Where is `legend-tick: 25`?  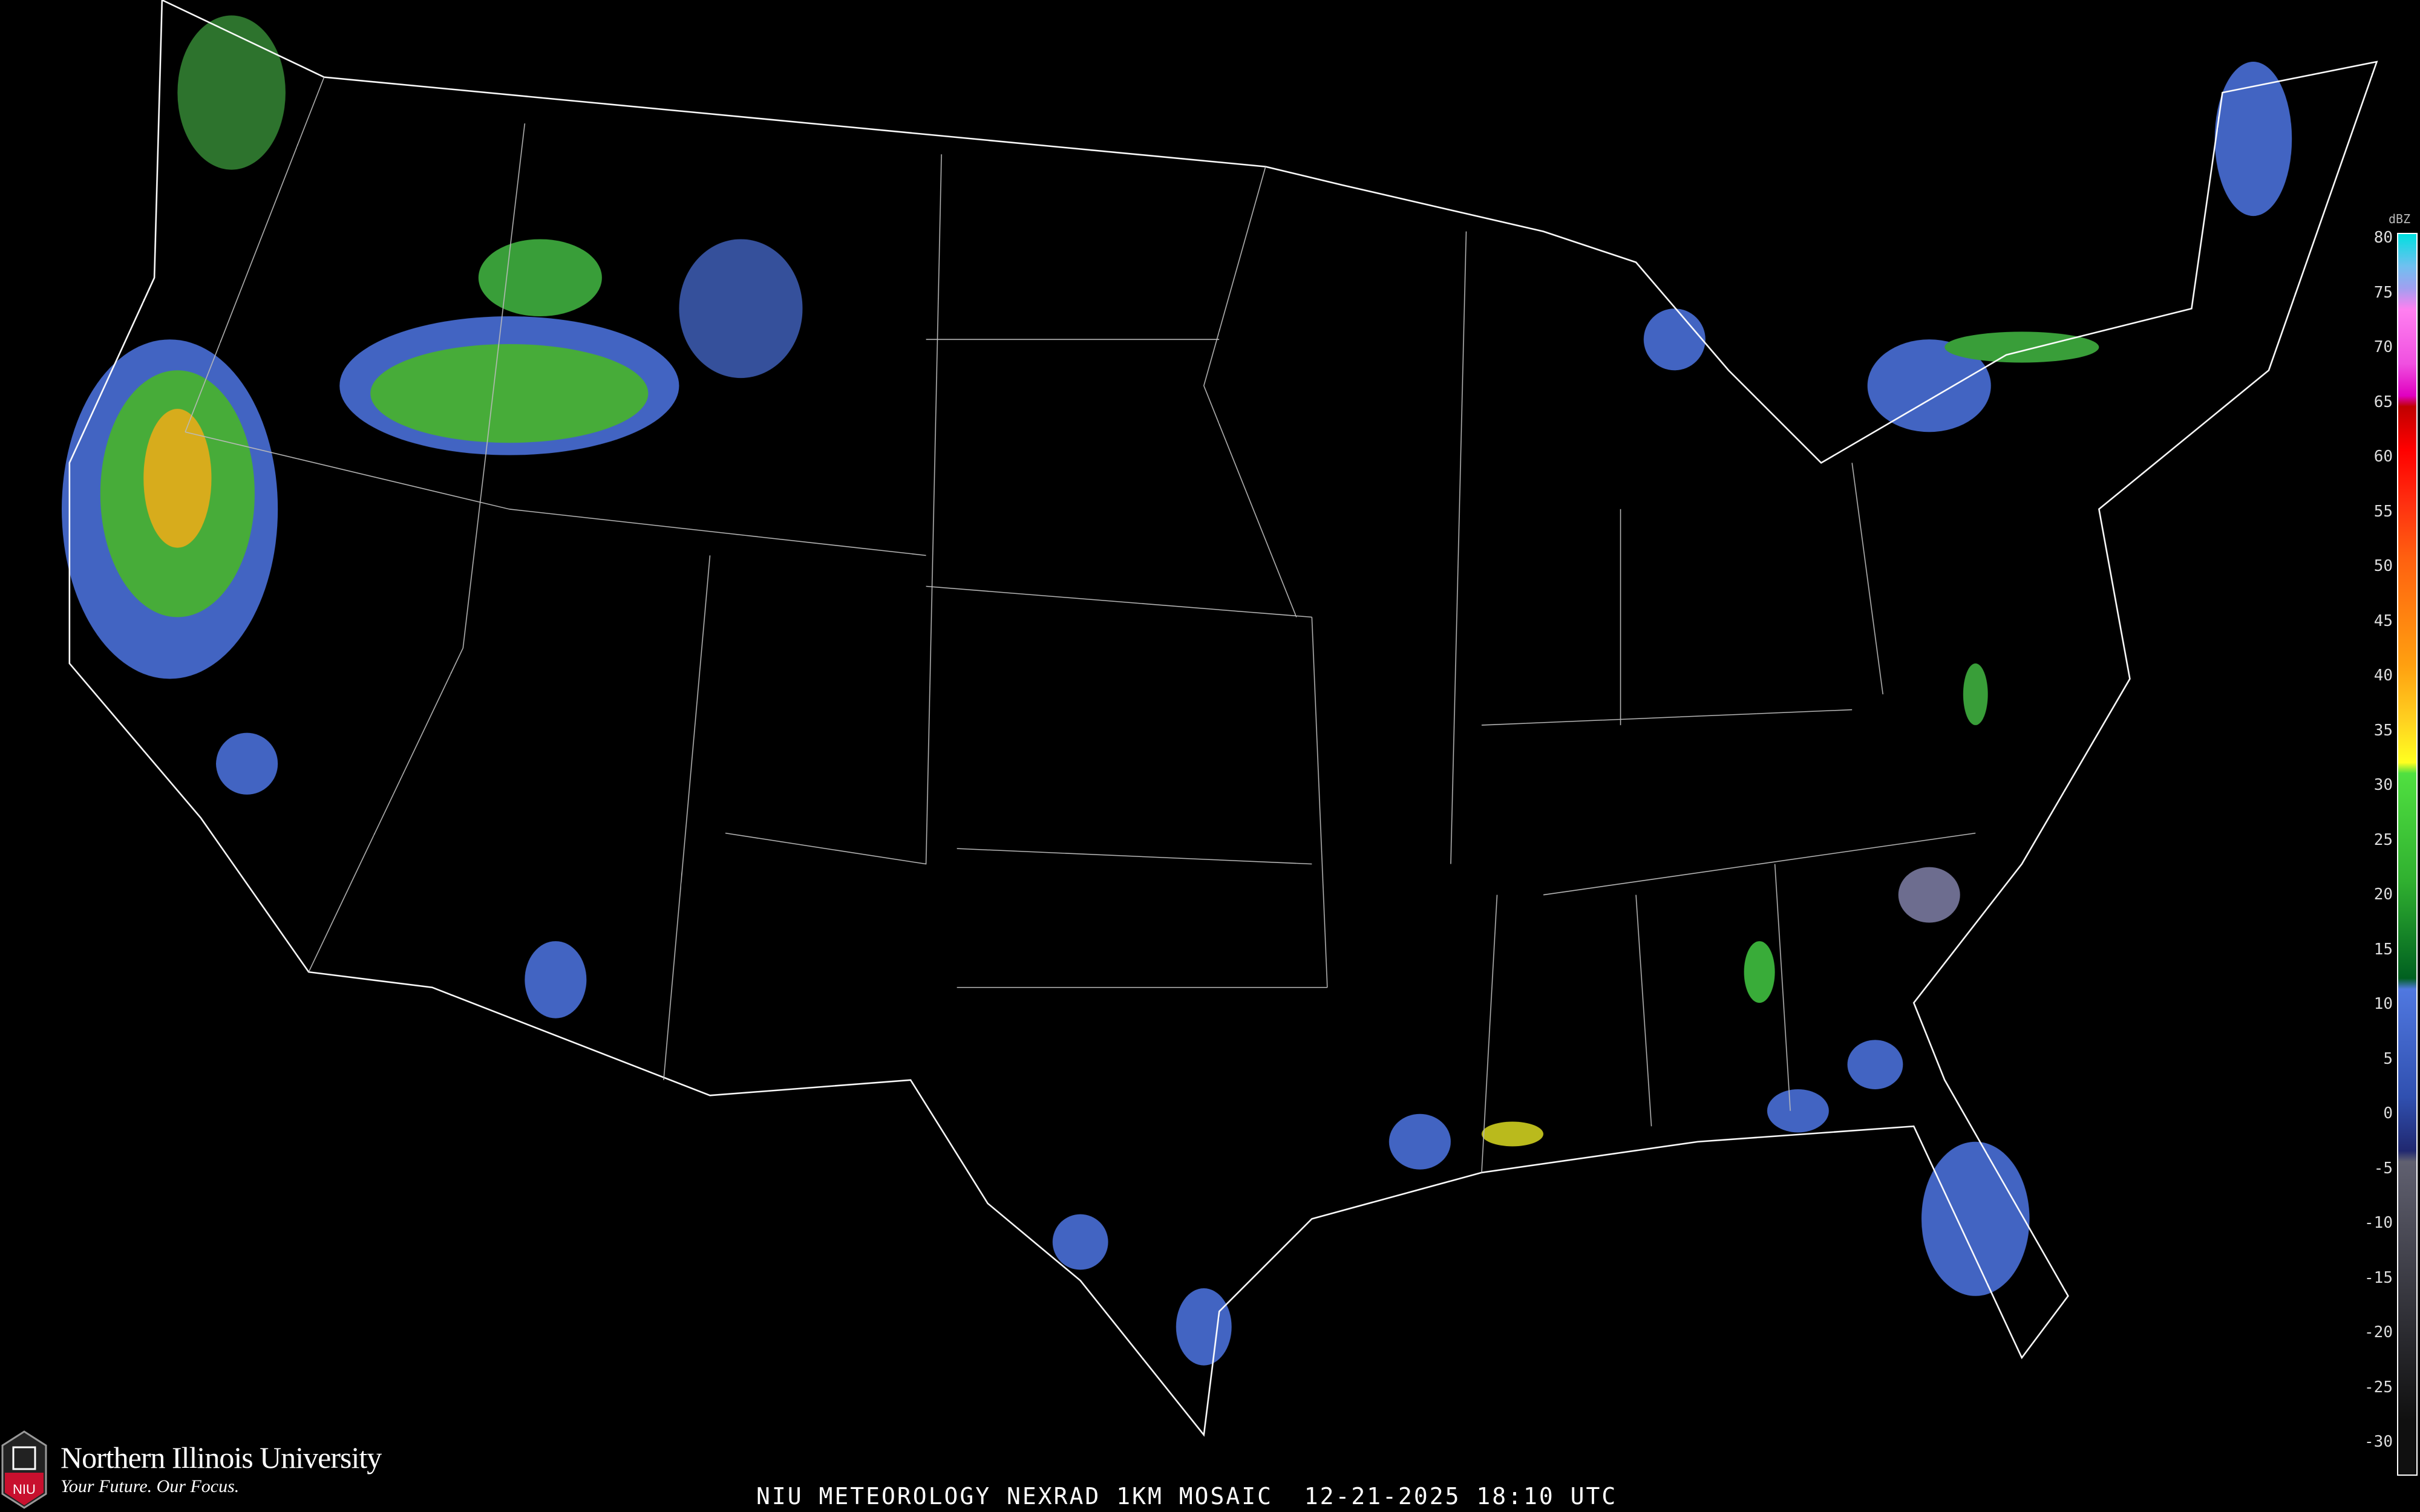 legend-tick: 25 is located at coordinates (2383, 839).